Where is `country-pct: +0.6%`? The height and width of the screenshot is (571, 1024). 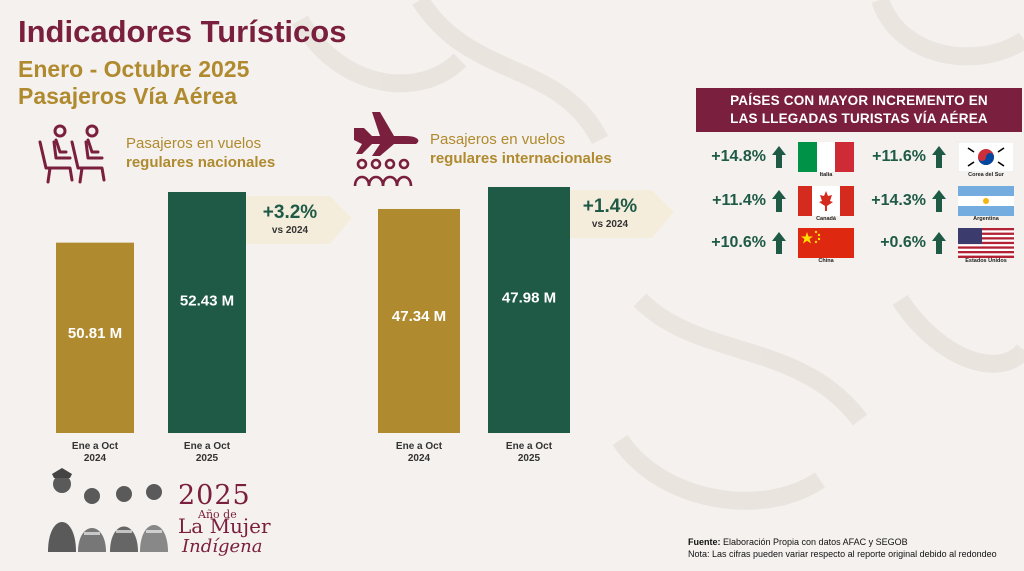 country-pct: +0.6% is located at coordinates (903, 242).